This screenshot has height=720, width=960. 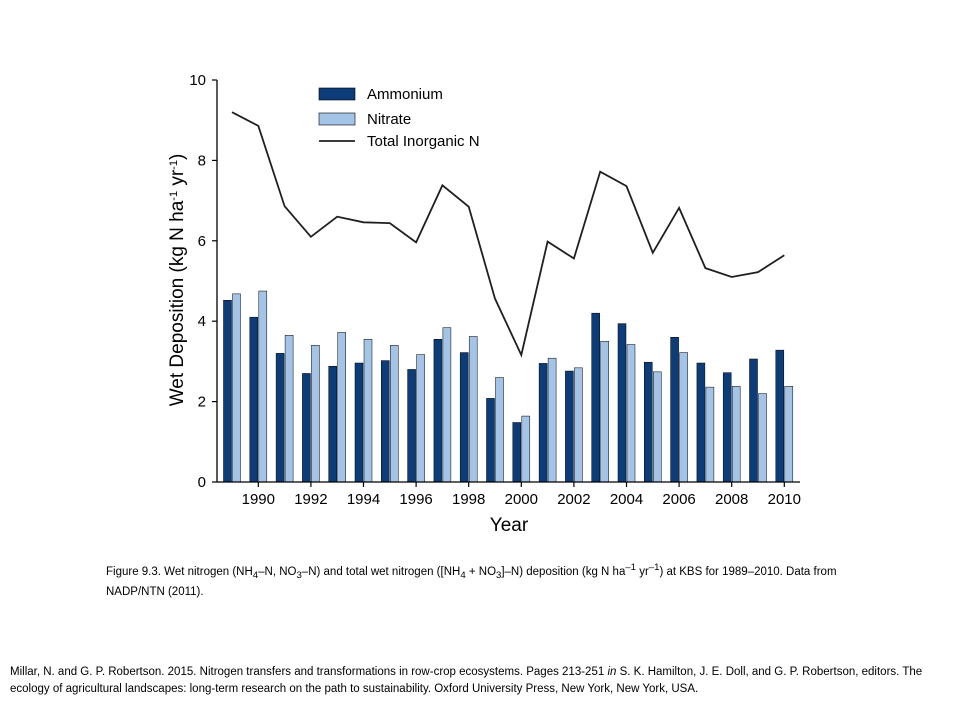 I want to click on ammonium-bar-2002, so click(x=569, y=426).